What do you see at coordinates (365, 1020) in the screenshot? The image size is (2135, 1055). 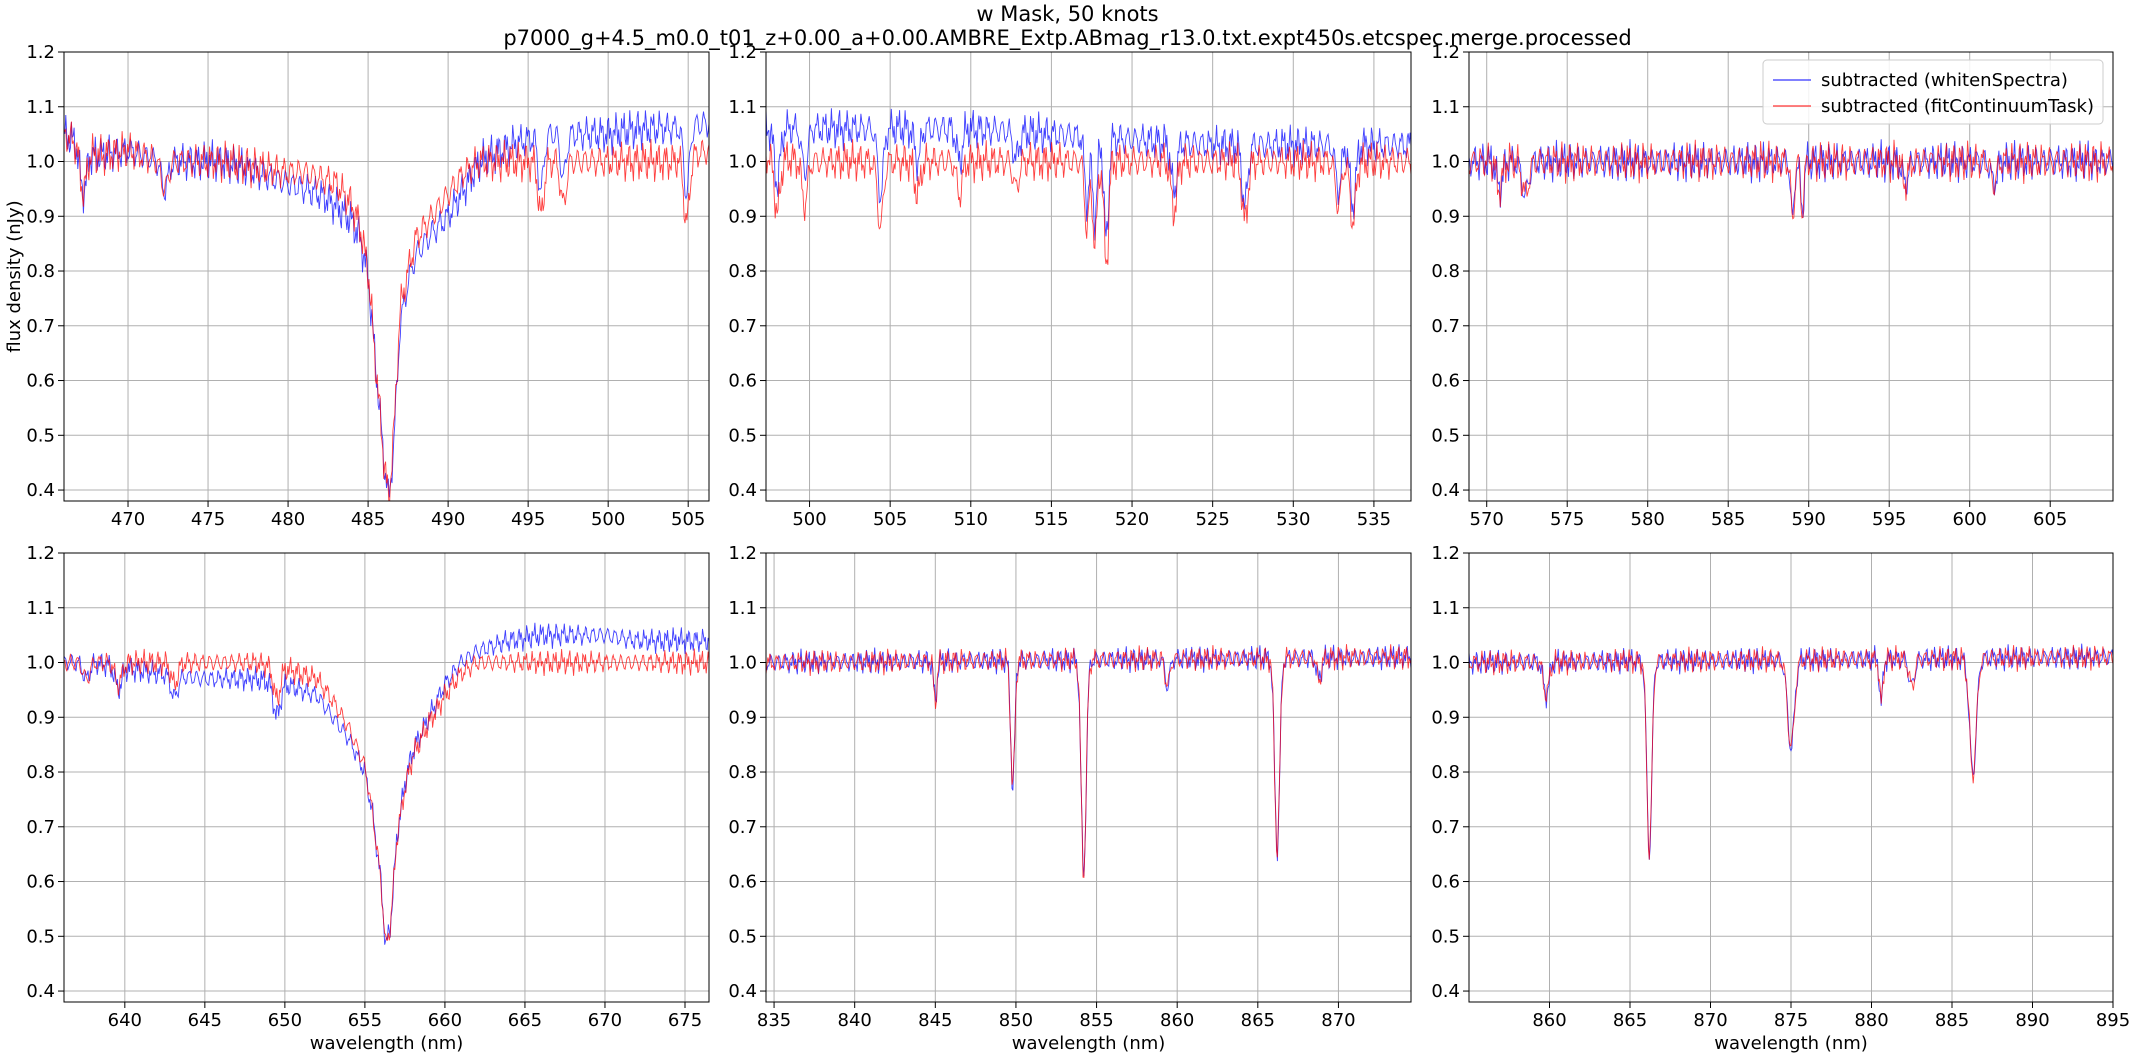 I see `x-tick-label: 655` at bounding box center [365, 1020].